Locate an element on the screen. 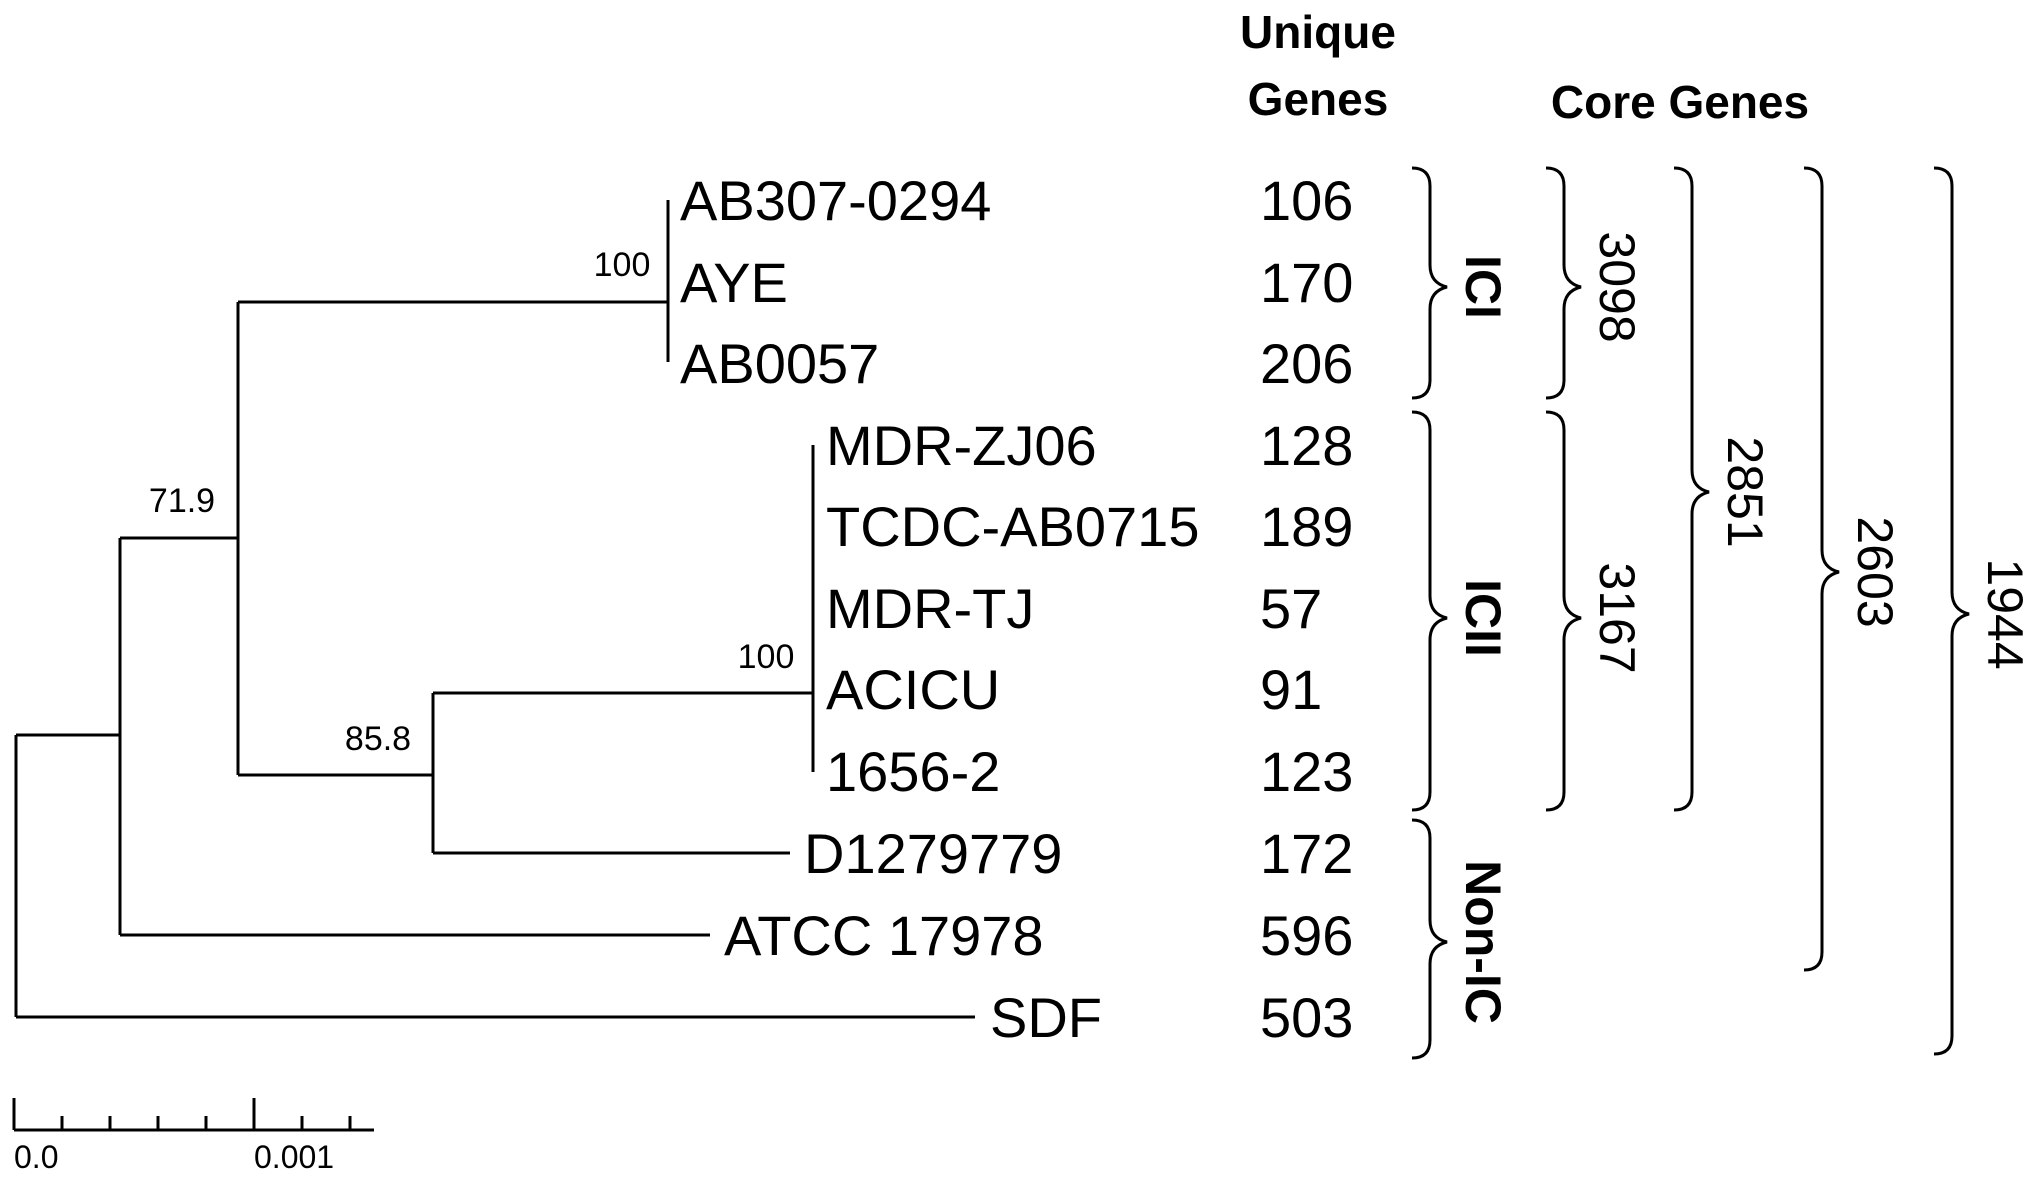  taxon-label: MDR-ZJ06 is located at coordinates (961, 445).